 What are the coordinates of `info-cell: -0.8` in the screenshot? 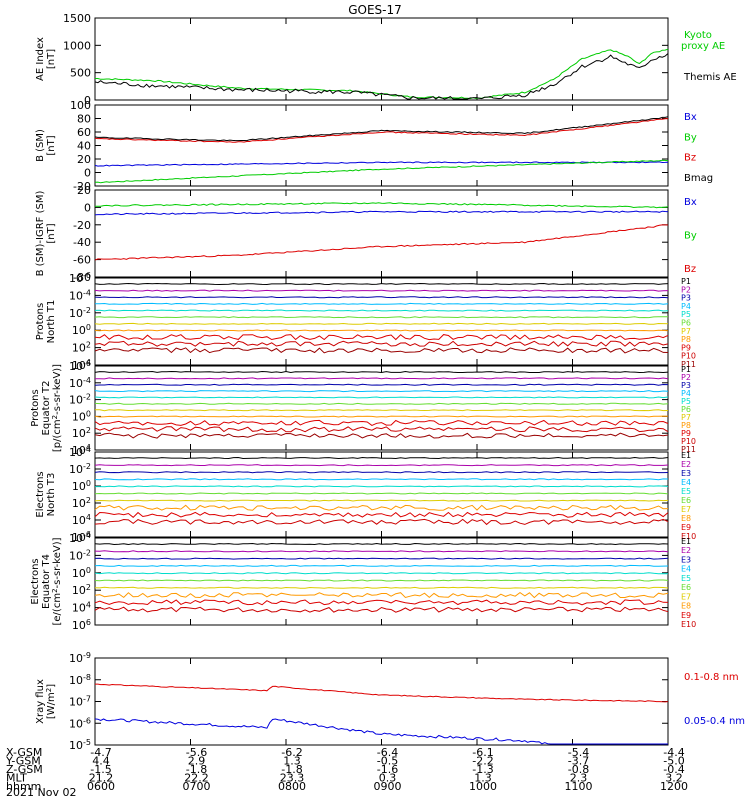 It's located at (578, 769).